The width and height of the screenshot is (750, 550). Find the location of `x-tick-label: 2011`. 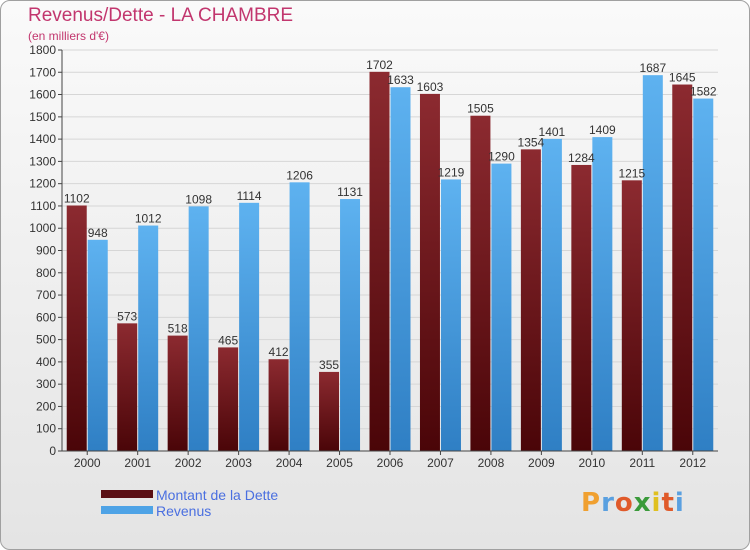

x-tick-label: 2011 is located at coordinates (642, 463).